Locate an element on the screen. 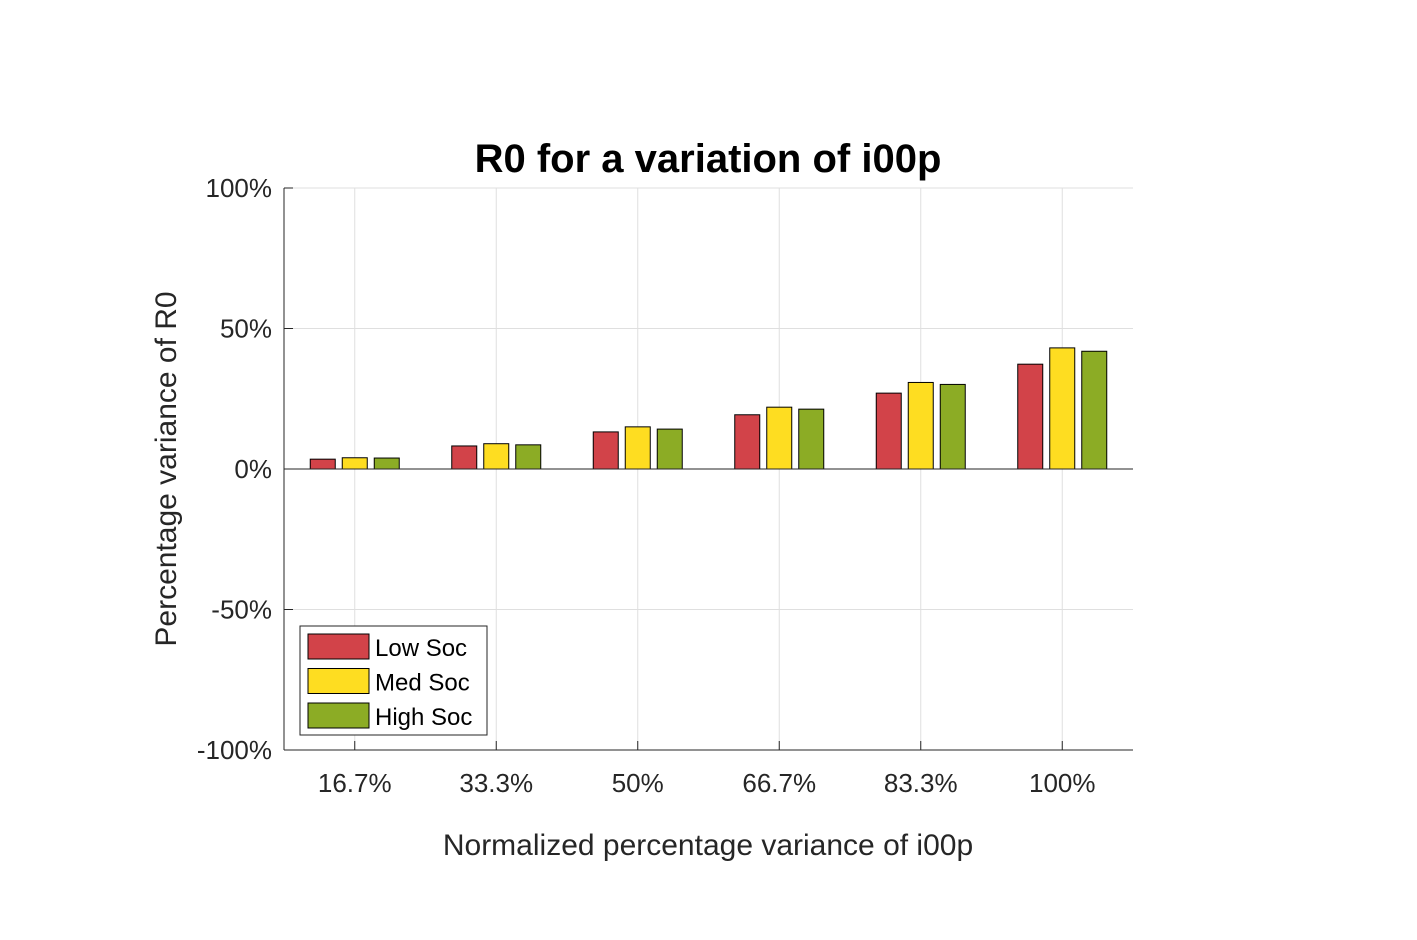  y-axis-label: Percentage variance of R0 is located at coordinates (166, 468).